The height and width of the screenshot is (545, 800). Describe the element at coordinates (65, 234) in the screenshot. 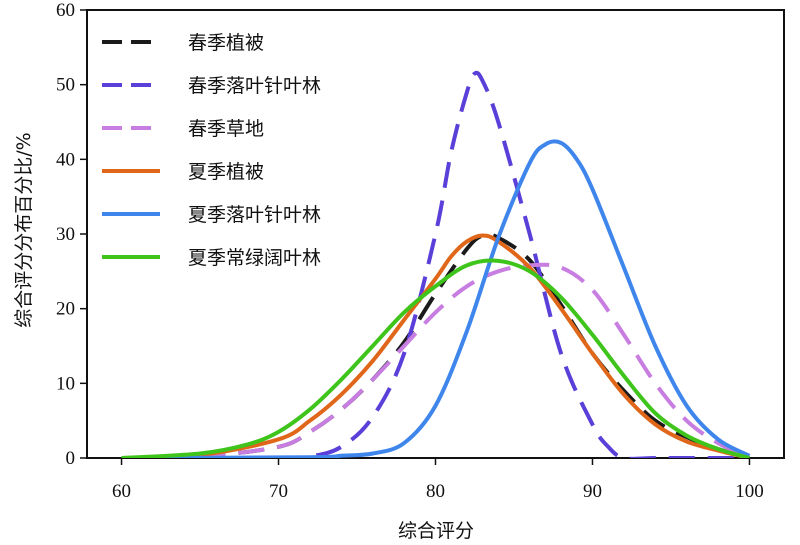

I see `y-tick-label: 30` at that location.